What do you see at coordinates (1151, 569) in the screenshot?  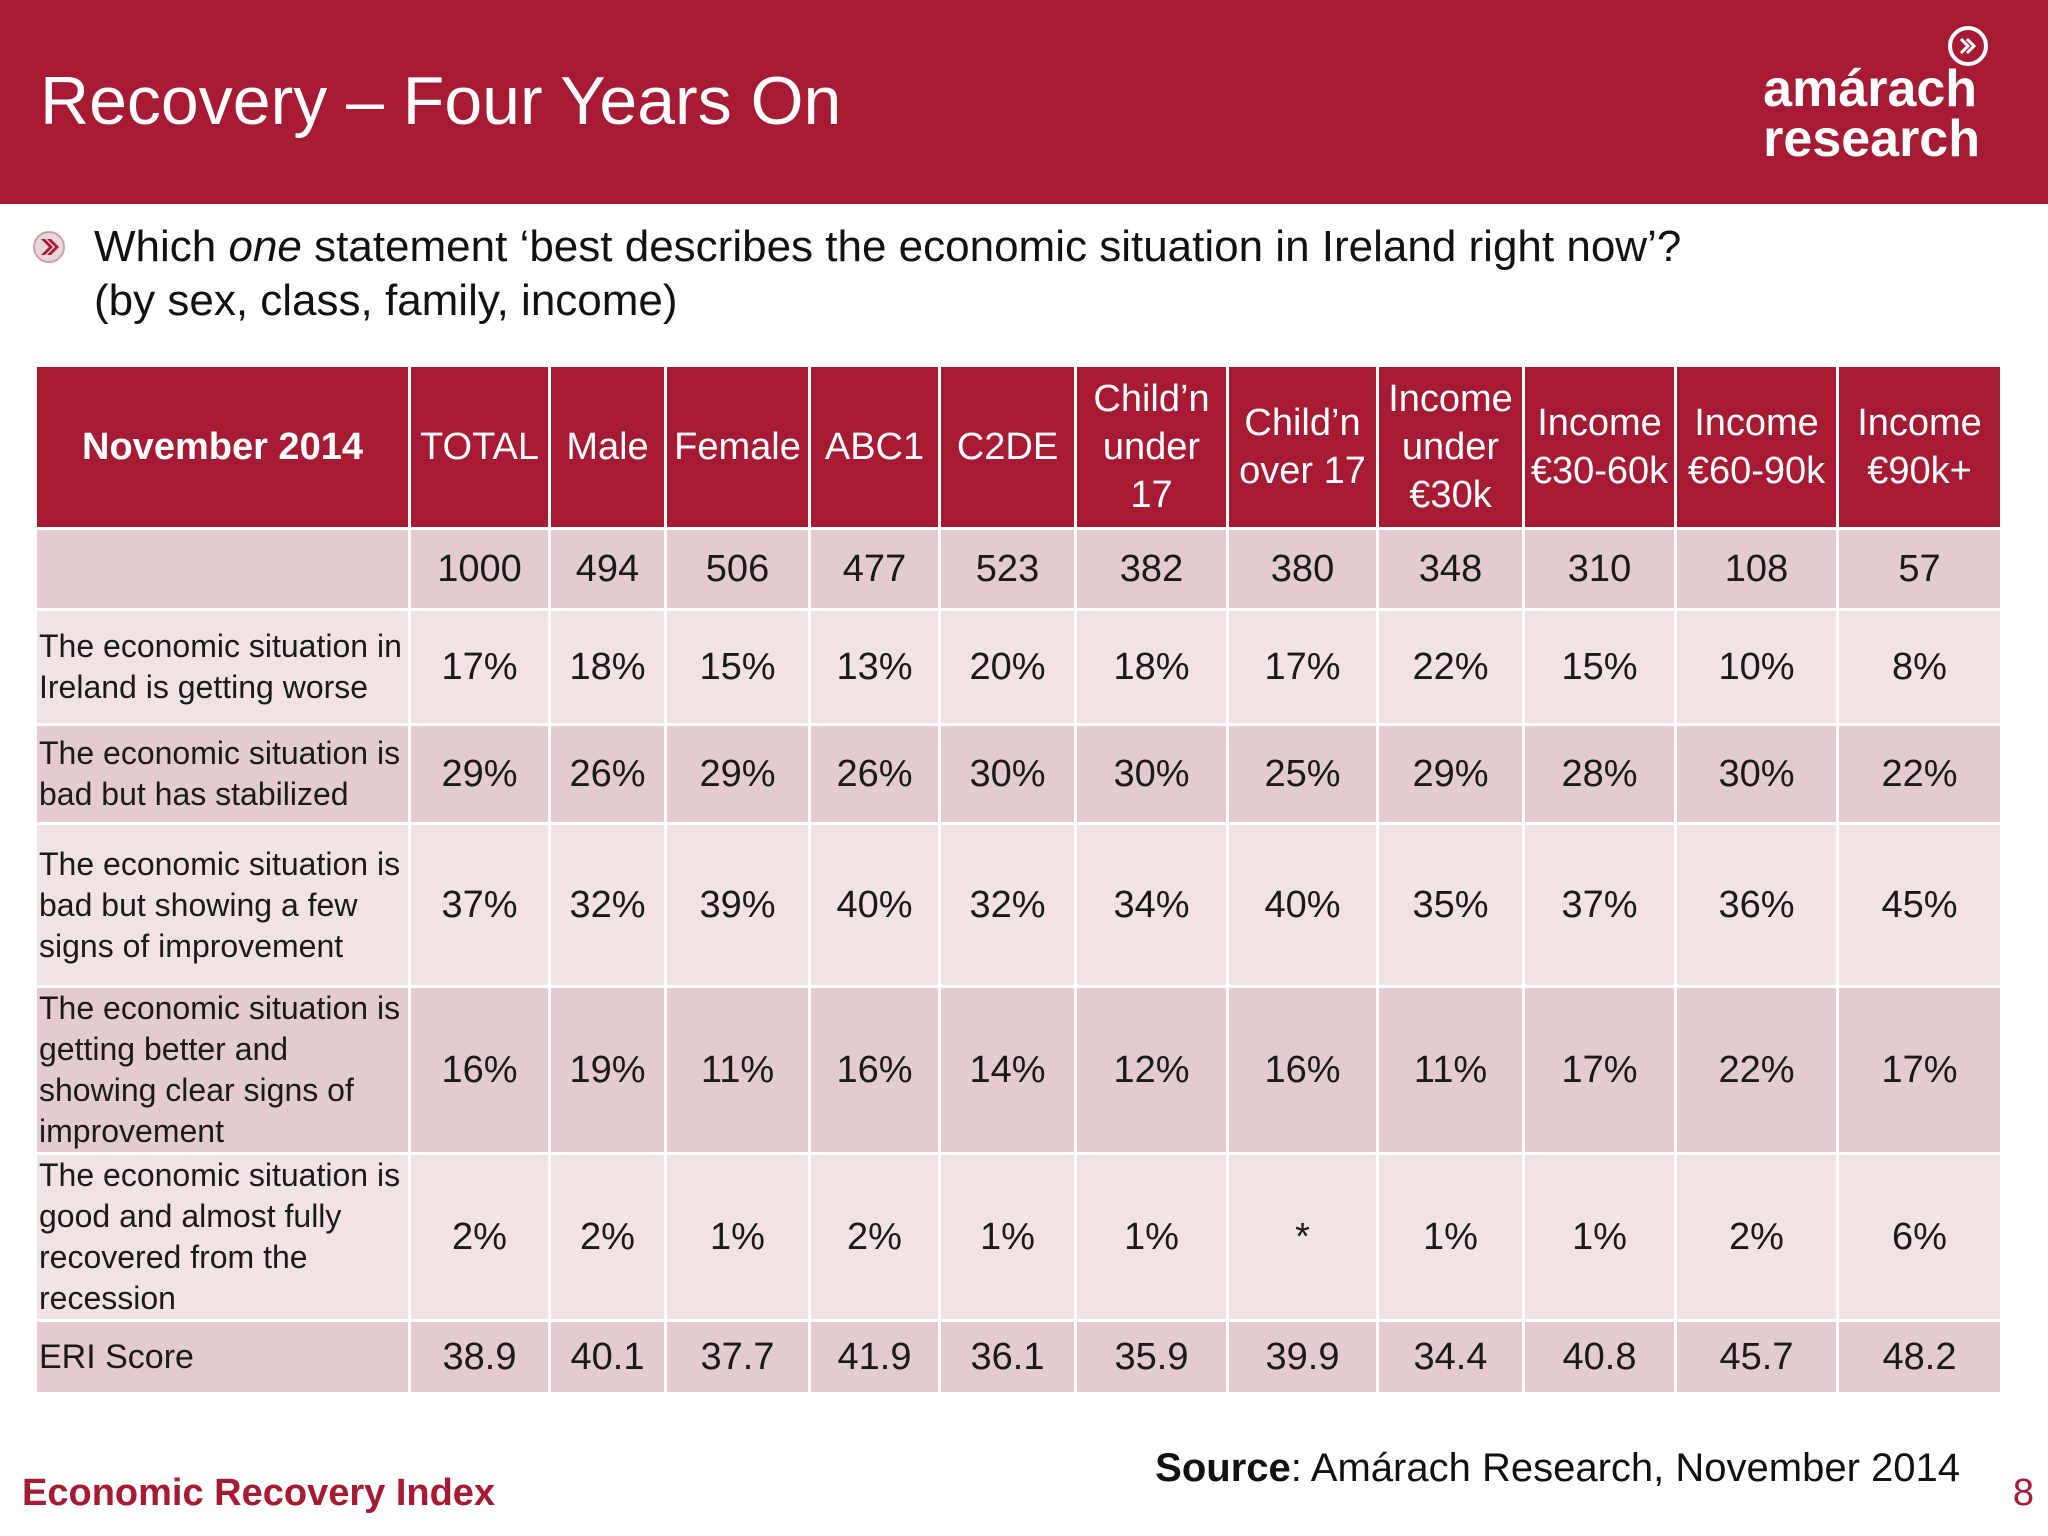 I see `table-cell: 382` at bounding box center [1151, 569].